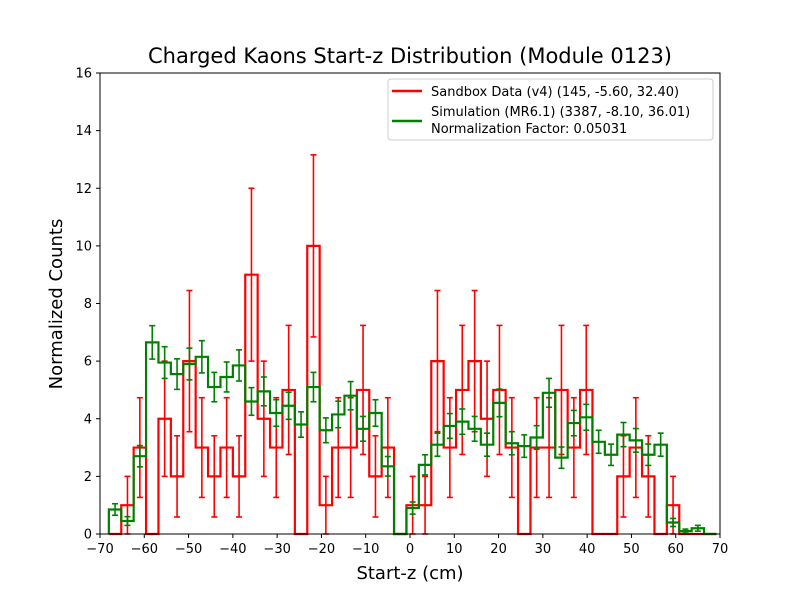 This screenshot has width=800, height=600. I want to click on x-tick-label: 30, so click(543, 549).